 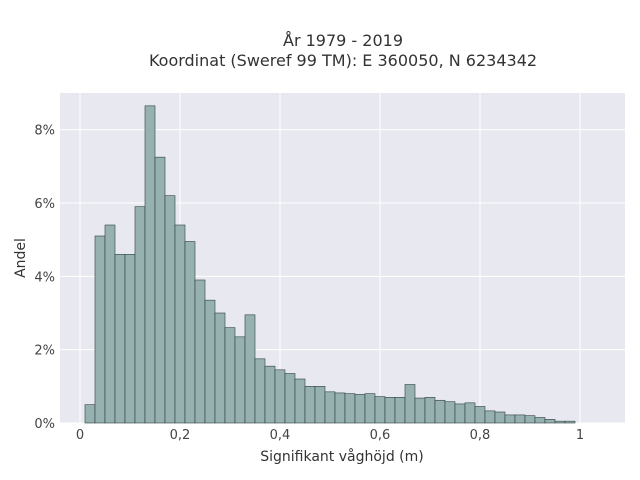 I want to click on x-tick-label: 0, so click(x=80, y=435).